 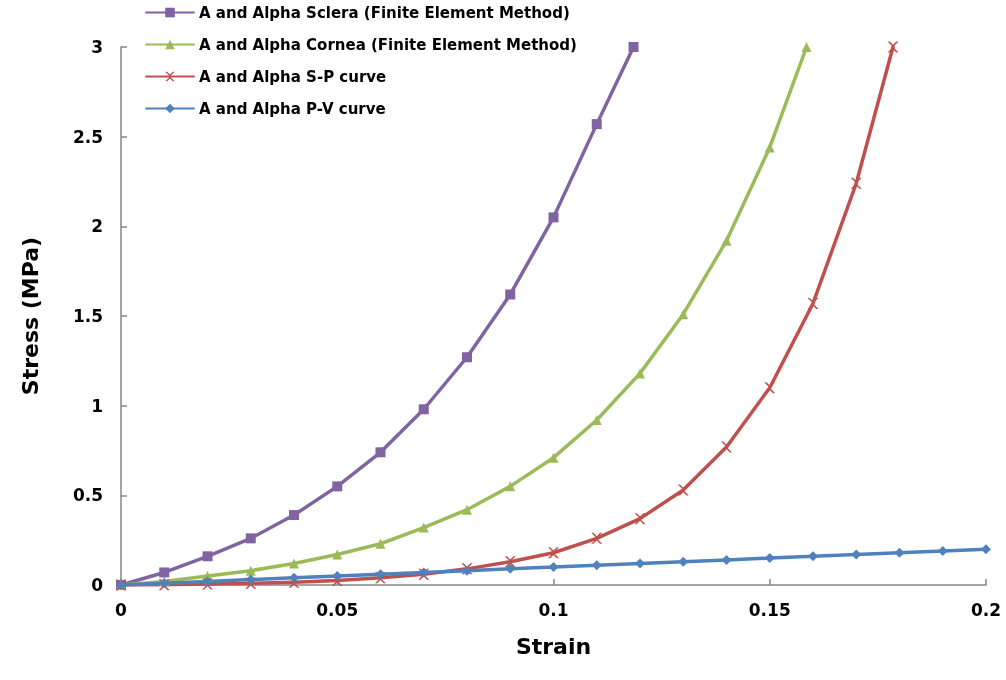 I want to click on y-tick-label: 0, so click(x=97, y=585).